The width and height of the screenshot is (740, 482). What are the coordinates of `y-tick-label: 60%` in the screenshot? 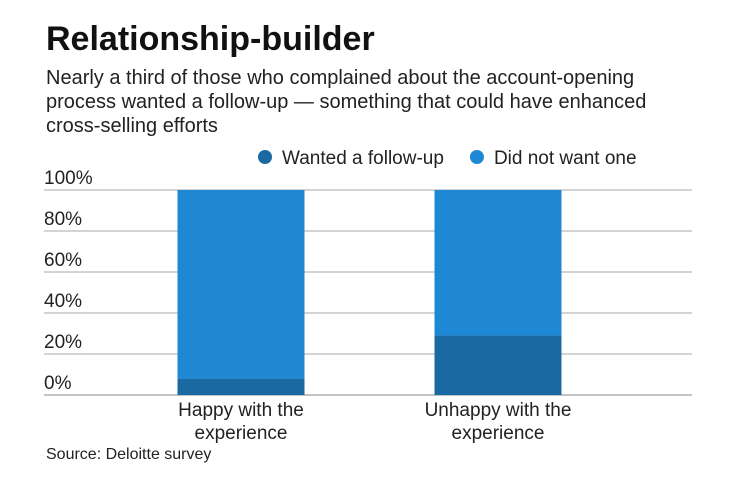 It's located at (63, 260).